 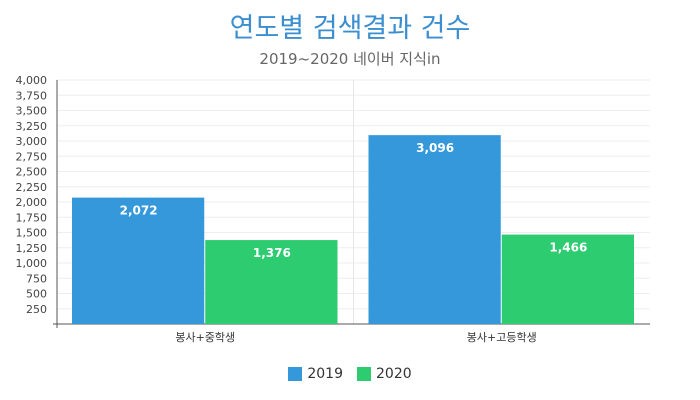 What do you see at coordinates (205, 337) in the screenshot?
I see `x-tick-label: 봉사+중학생` at bounding box center [205, 337].